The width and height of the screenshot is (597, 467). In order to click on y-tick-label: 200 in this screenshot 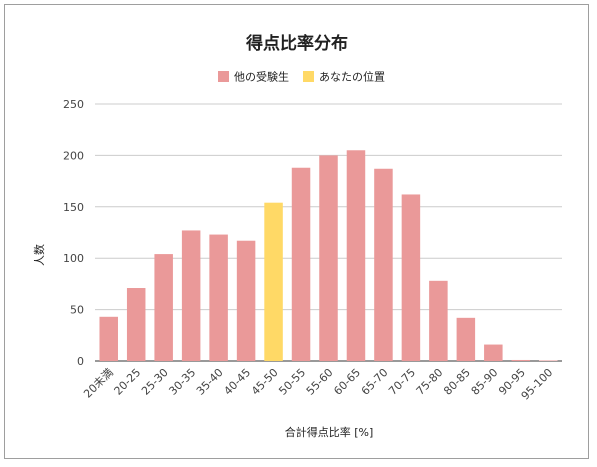, I will do `click(73, 155)`.